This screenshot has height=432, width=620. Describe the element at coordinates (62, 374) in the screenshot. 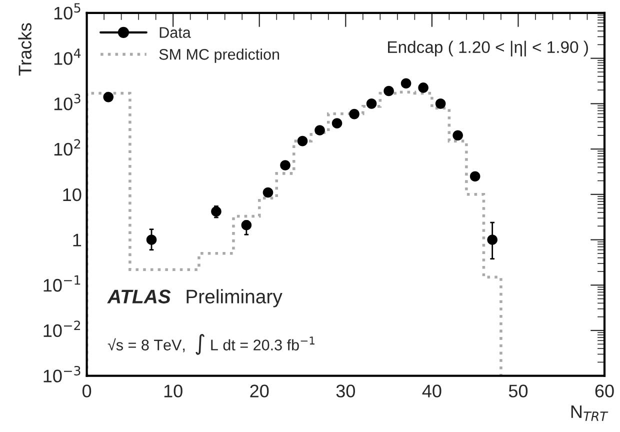

I see `y-tick-label: 10$^{−3}$` at that location.